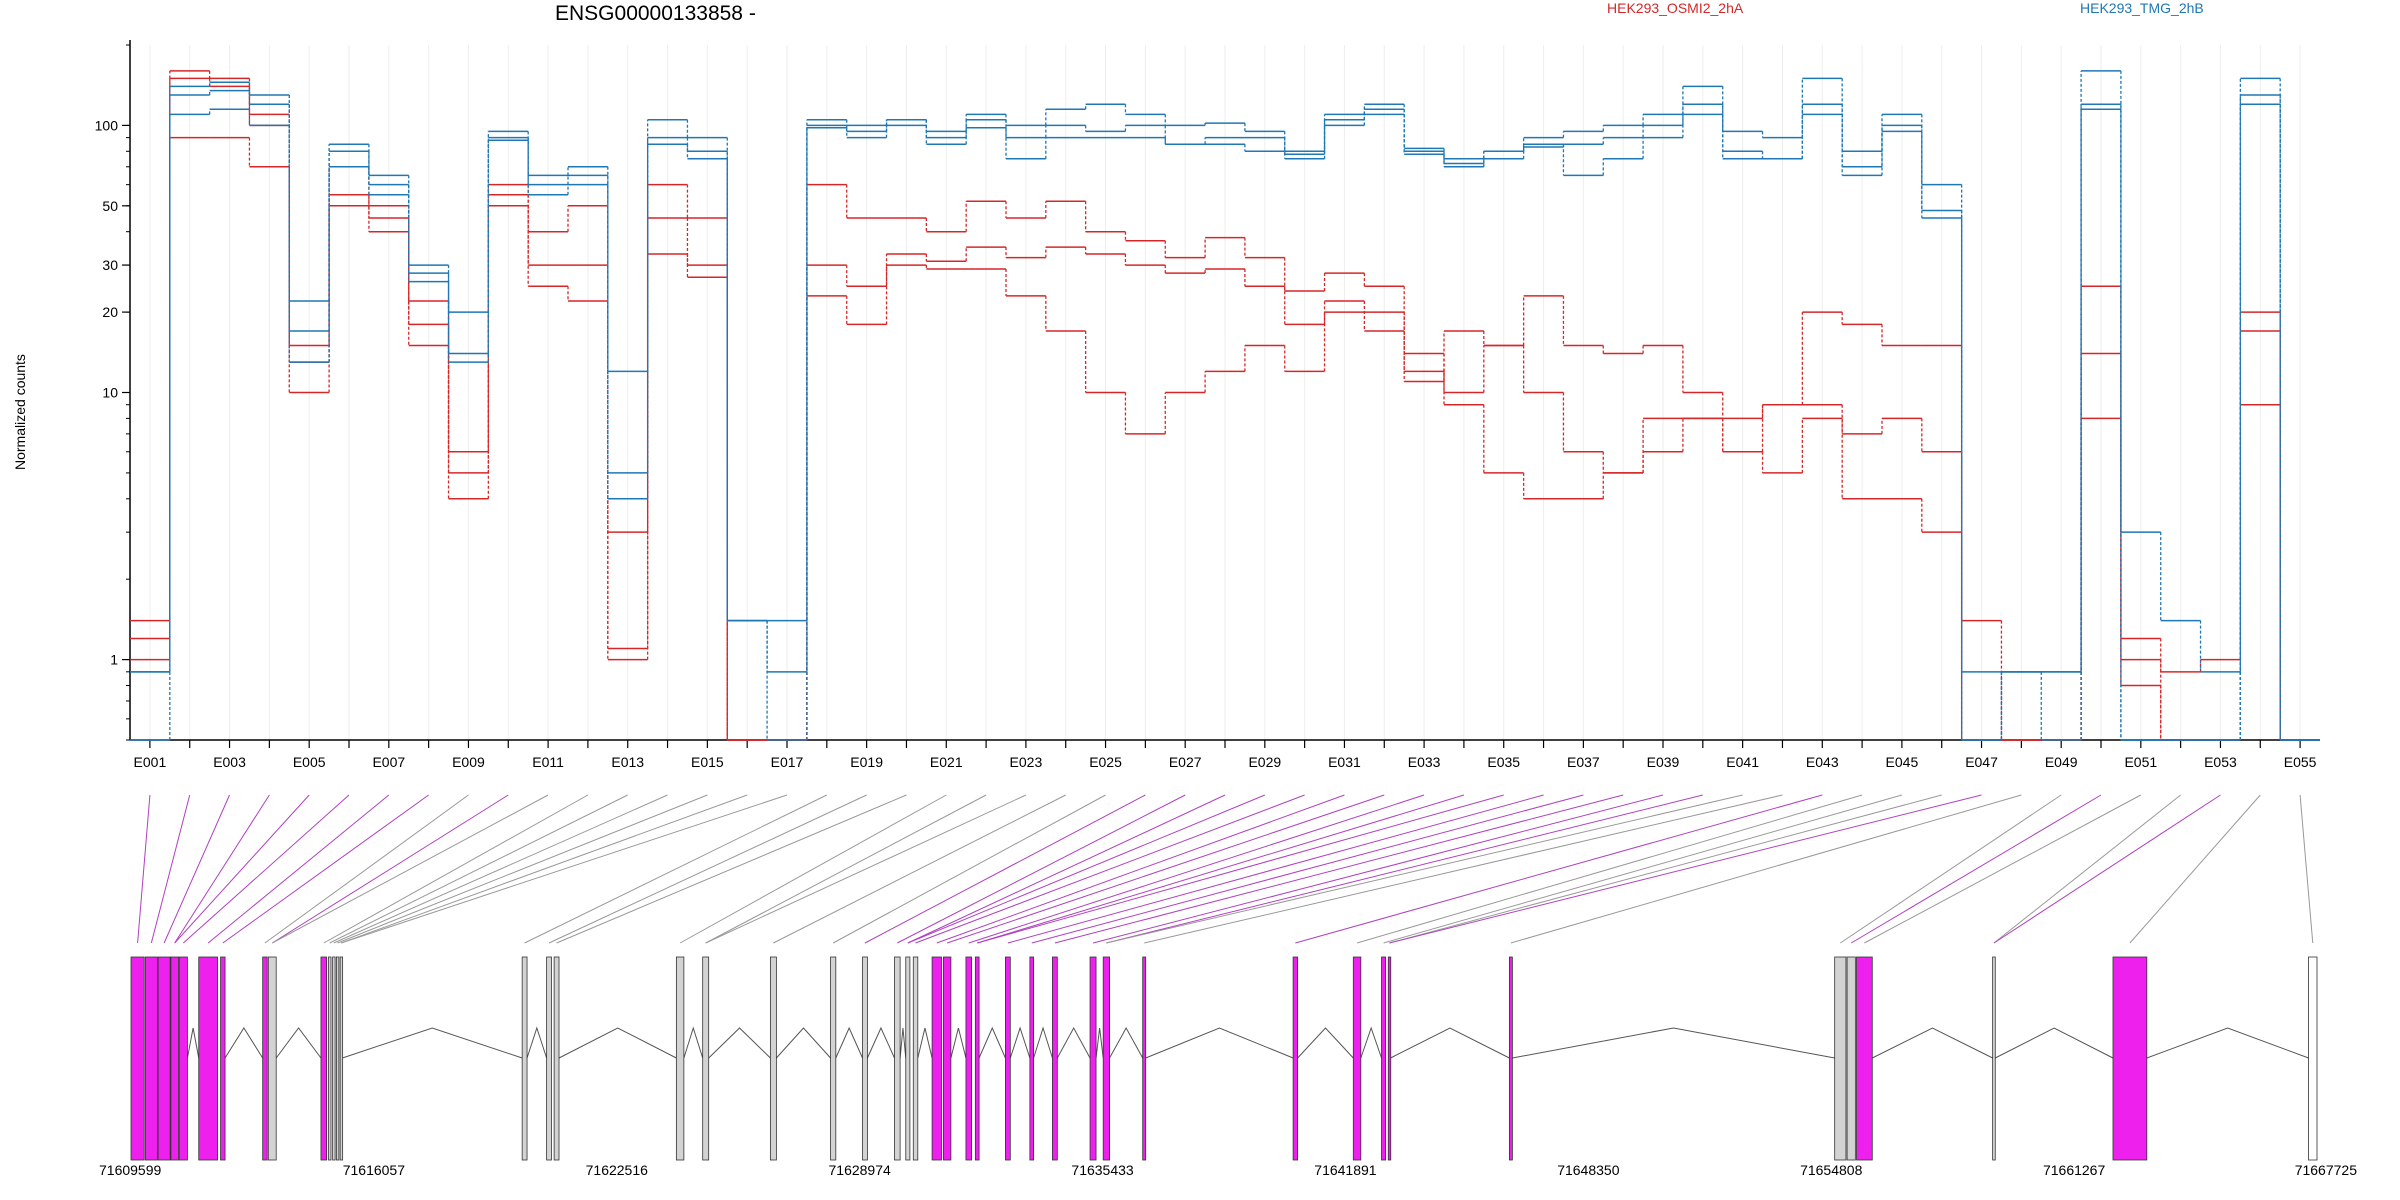 Image resolution: width=2400 pixels, height=1200 pixels. I want to click on x-tick-label: E015, so click(707, 762).